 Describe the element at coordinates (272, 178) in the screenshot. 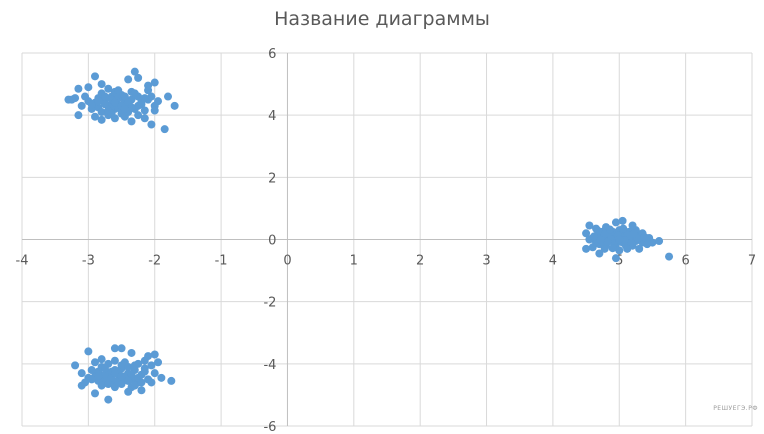

I see `y-tick-label: 2` at that location.